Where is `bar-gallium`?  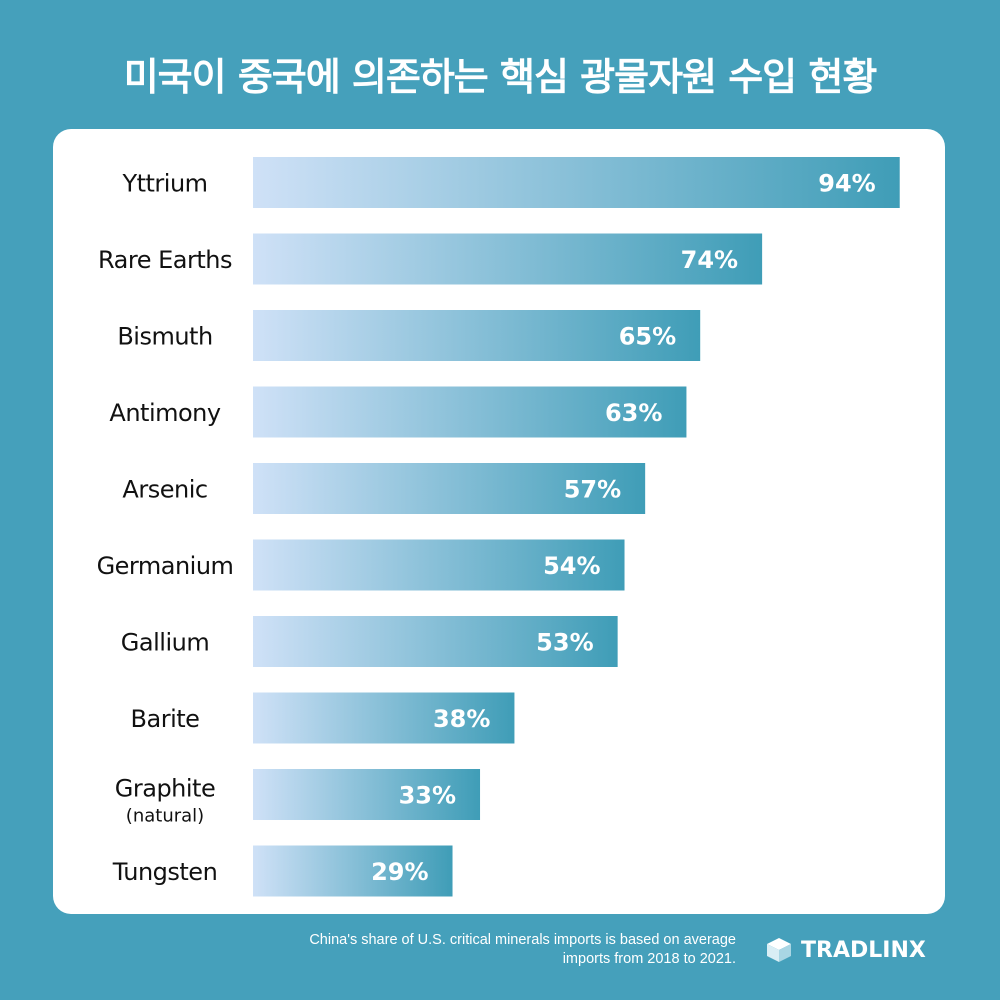
bar-gallium is located at coordinates (435, 641).